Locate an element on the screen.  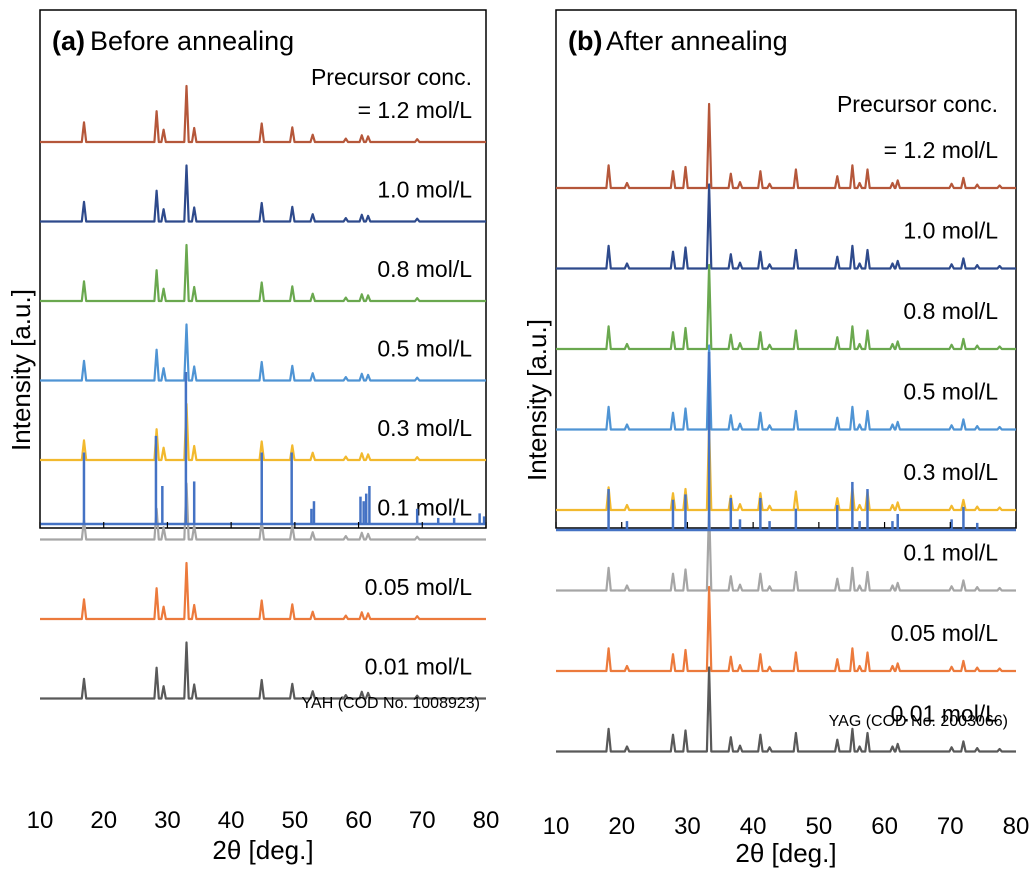
y-axis-title-a: Intensity [a.u.] is located at coordinates (21, 370).